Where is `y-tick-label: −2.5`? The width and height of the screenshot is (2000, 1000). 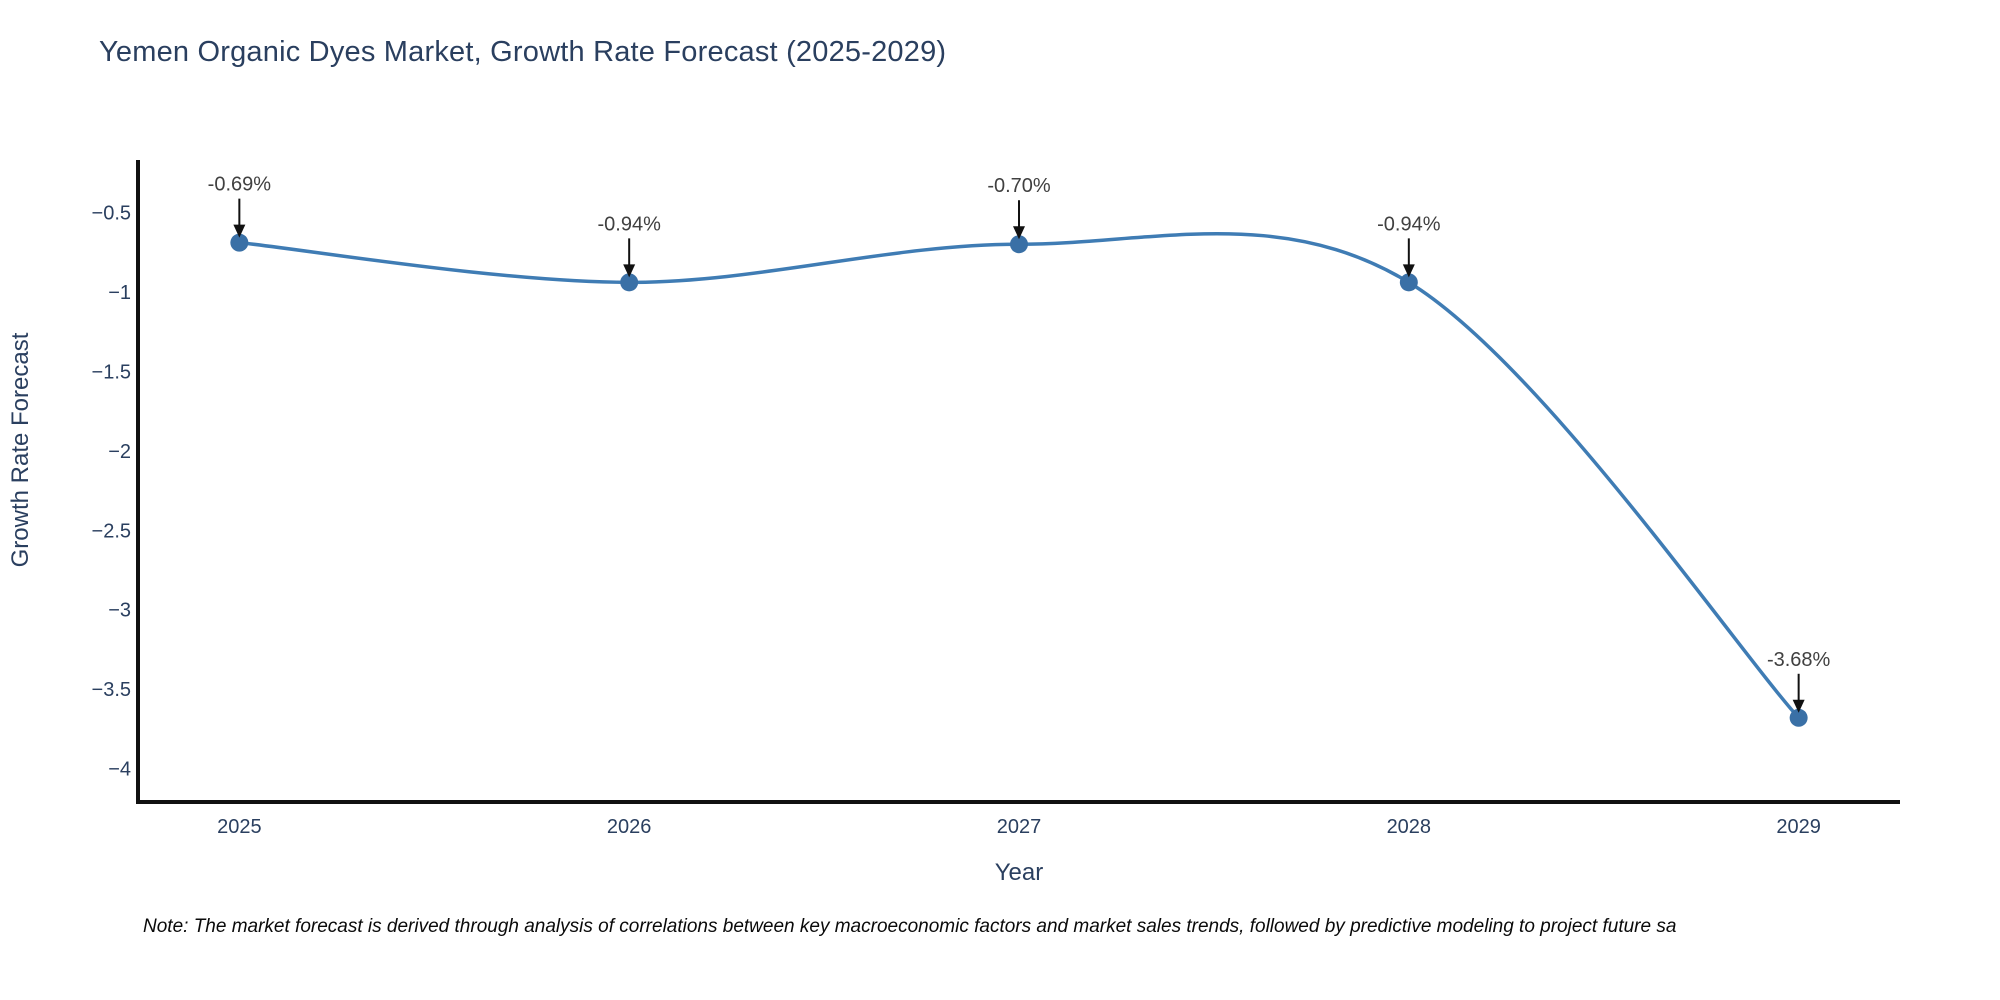 y-tick-label: −2.5 is located at coordinates (111, 531).